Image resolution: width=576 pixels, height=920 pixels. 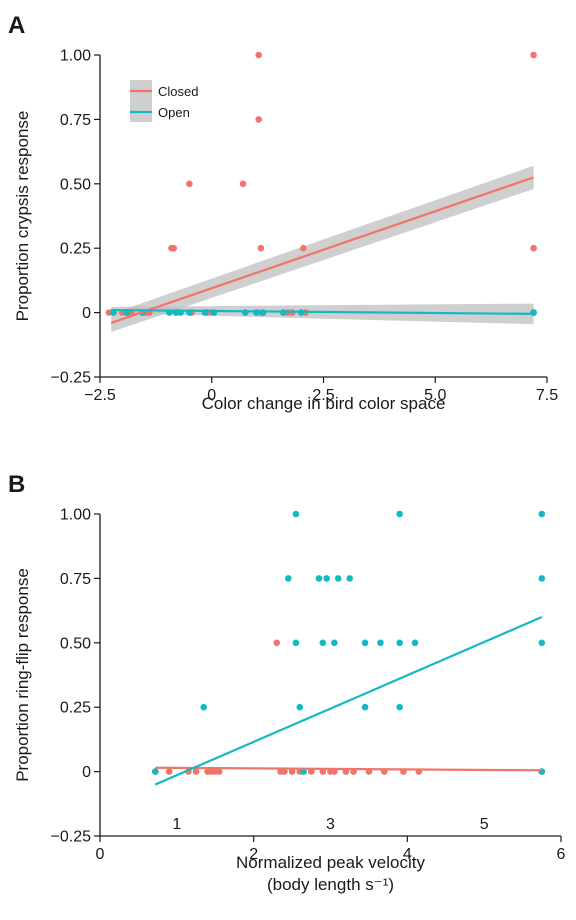 I want to click on panel-a-x-axis-label: Color change in bird color space, so click(x=324, y=403).